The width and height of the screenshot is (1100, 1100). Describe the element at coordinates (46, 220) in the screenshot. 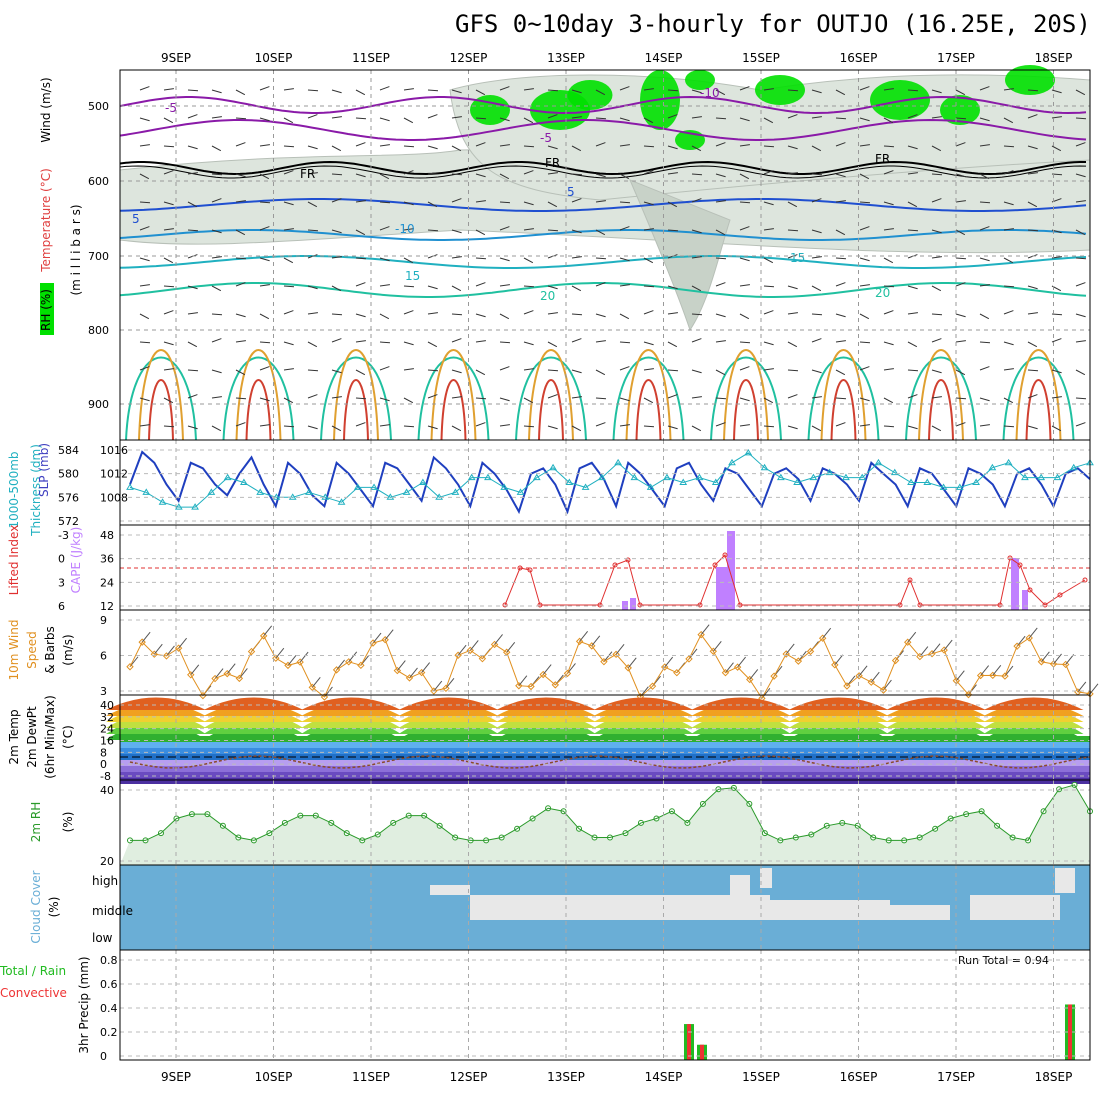

I see `temperature-label: Temperature (°C)` at that location.